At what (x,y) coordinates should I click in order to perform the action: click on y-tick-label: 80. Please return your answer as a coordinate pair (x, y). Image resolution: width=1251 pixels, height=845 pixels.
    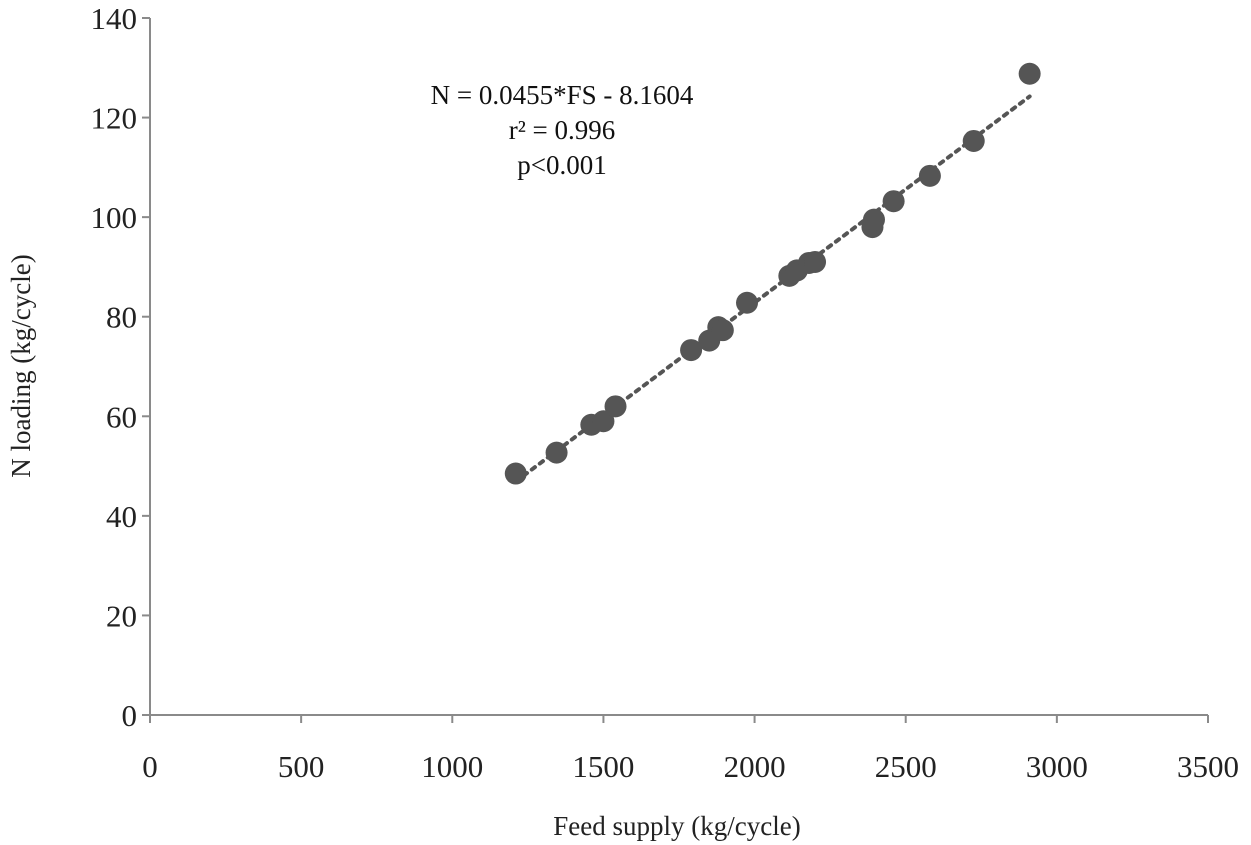
    Looking at the image, I should click on (121, 317).